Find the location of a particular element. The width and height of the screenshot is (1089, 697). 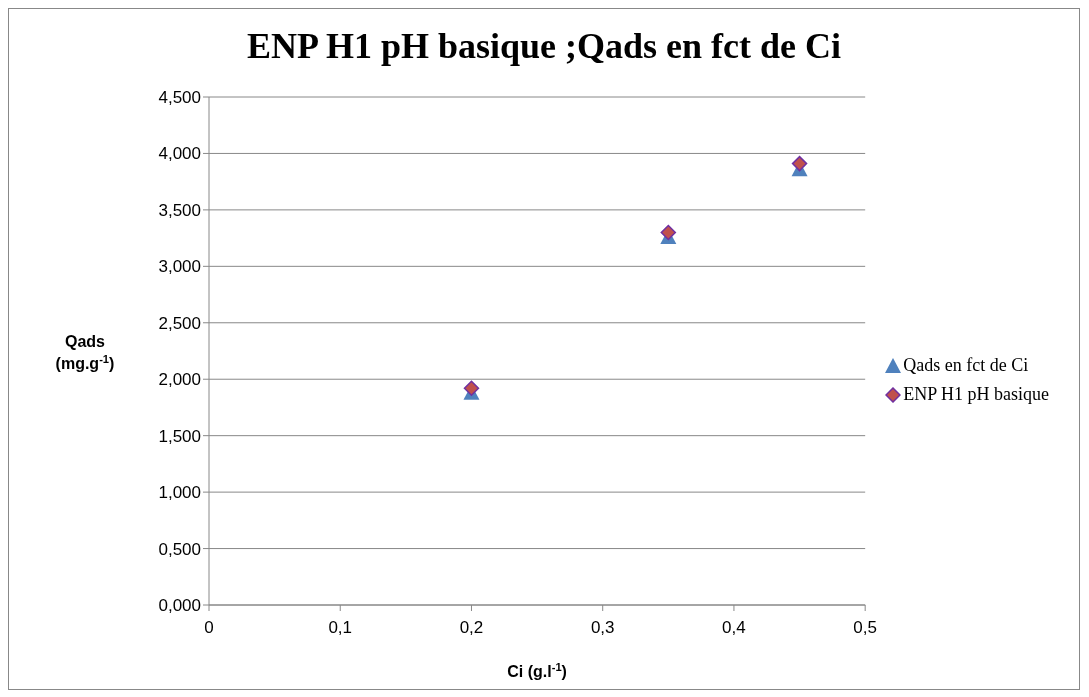

y-tick-label: 4,500 is located at coordinates (179, 98).